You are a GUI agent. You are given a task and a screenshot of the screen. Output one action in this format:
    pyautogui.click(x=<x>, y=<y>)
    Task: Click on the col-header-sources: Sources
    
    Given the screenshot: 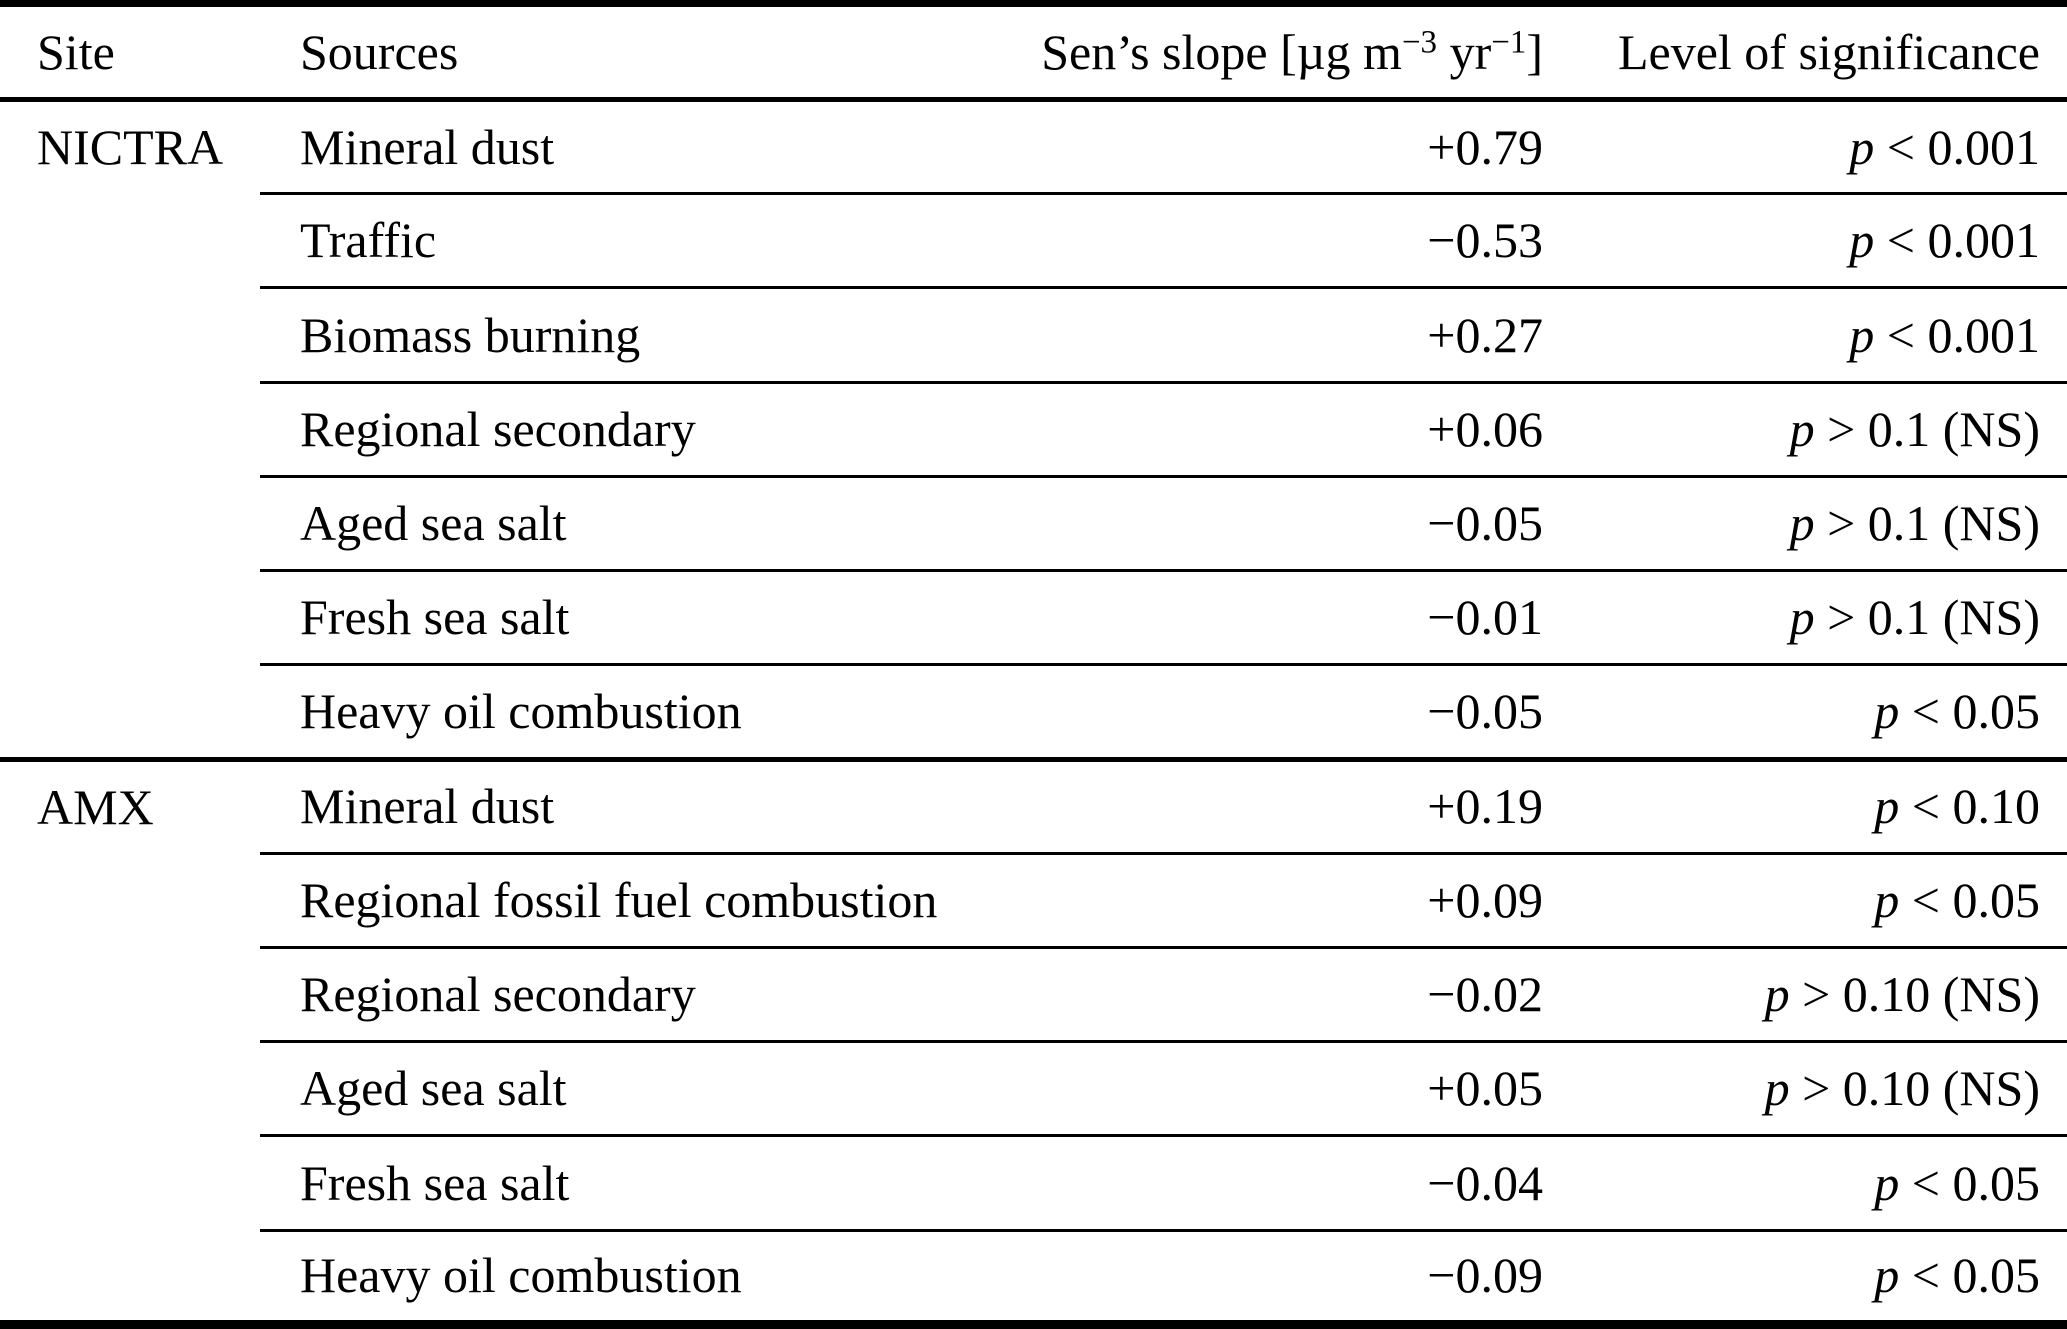 What is the action you would take?
    pyautogui.click(x=610, y=52)
    